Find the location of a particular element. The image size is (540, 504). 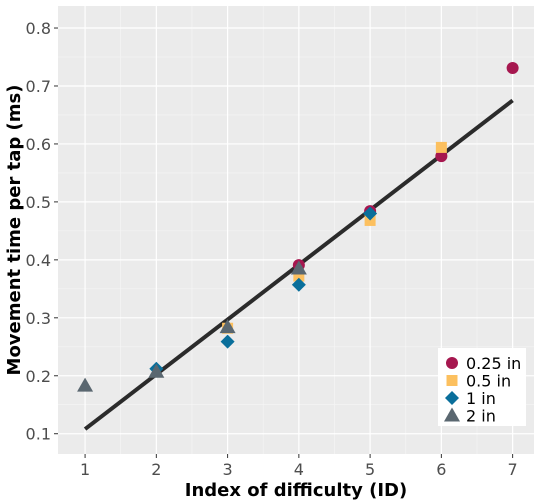

x-axis: 1 2 3 4 5 6 7 is located at coordinates (299, 466).